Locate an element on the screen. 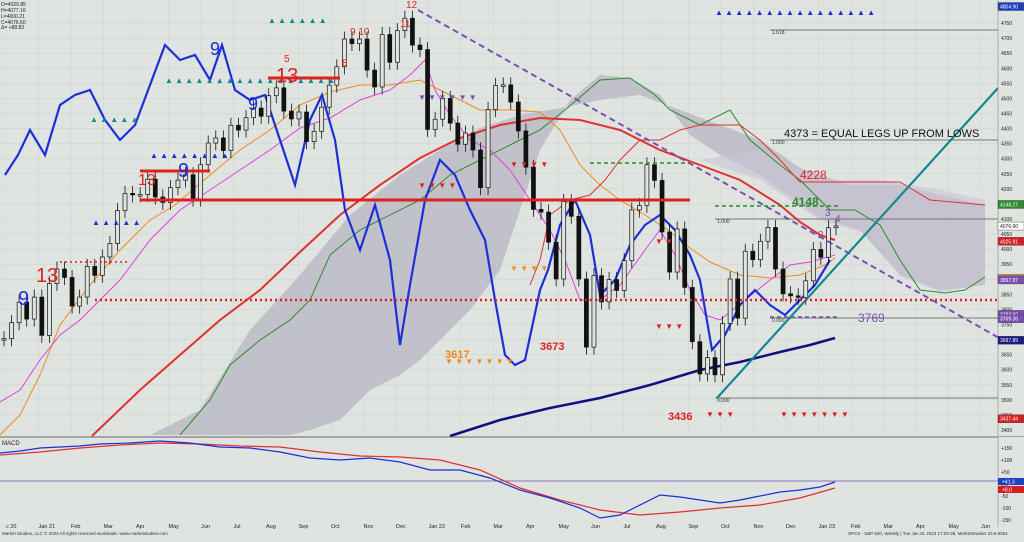 The width and height of the screenshot is (1024, 542). level-3673-label: 3673 is located at coordinates (552, 347).